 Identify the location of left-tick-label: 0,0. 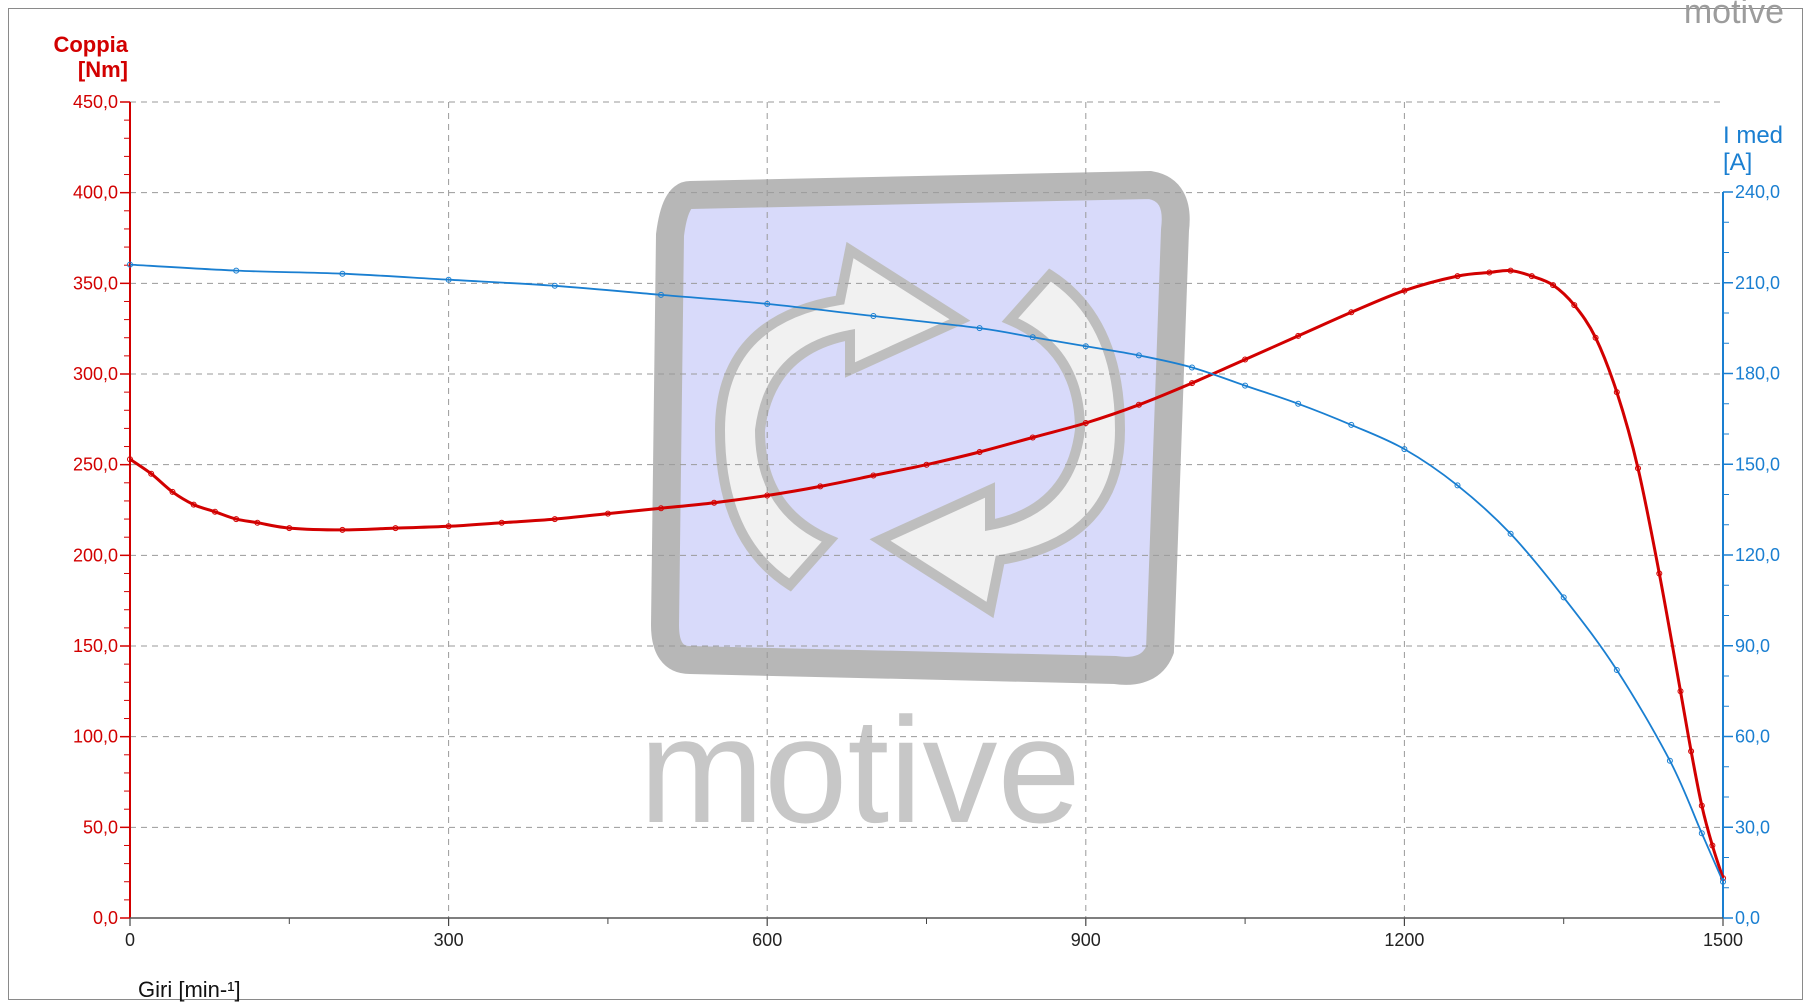
(105, 918).